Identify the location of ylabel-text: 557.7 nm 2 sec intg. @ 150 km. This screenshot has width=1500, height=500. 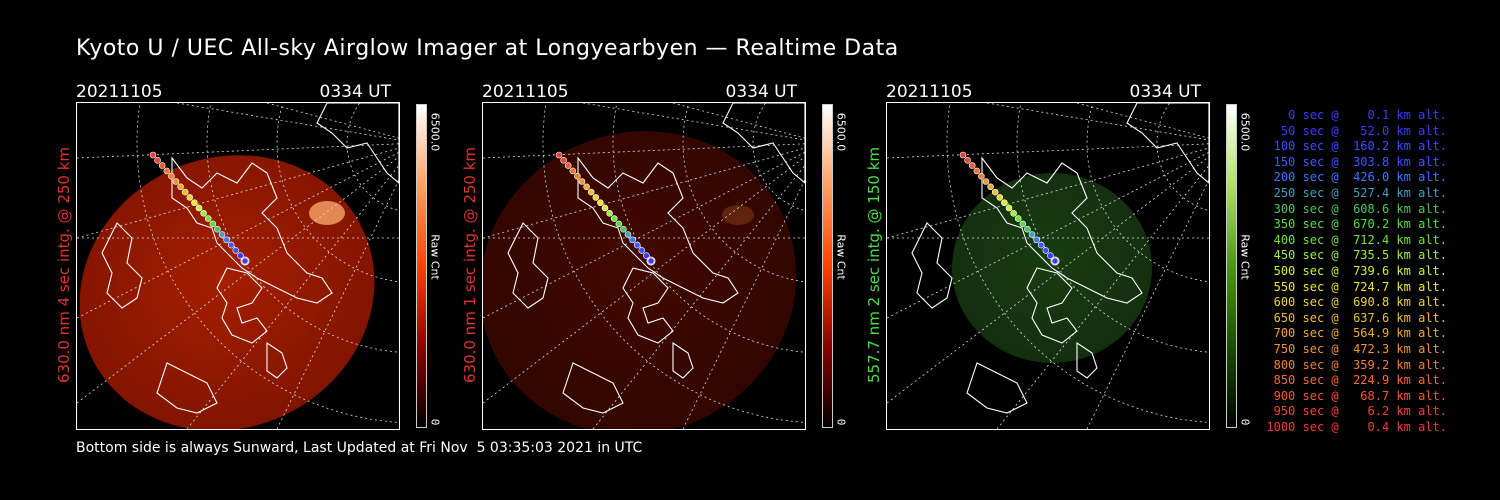
(874, 265).